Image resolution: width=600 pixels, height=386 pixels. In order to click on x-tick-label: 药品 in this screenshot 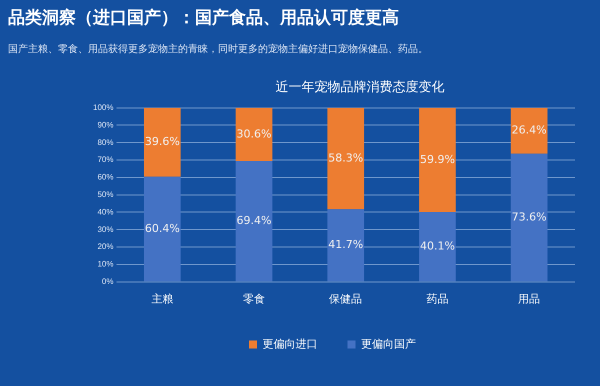, I will do `click(437, 299)`.